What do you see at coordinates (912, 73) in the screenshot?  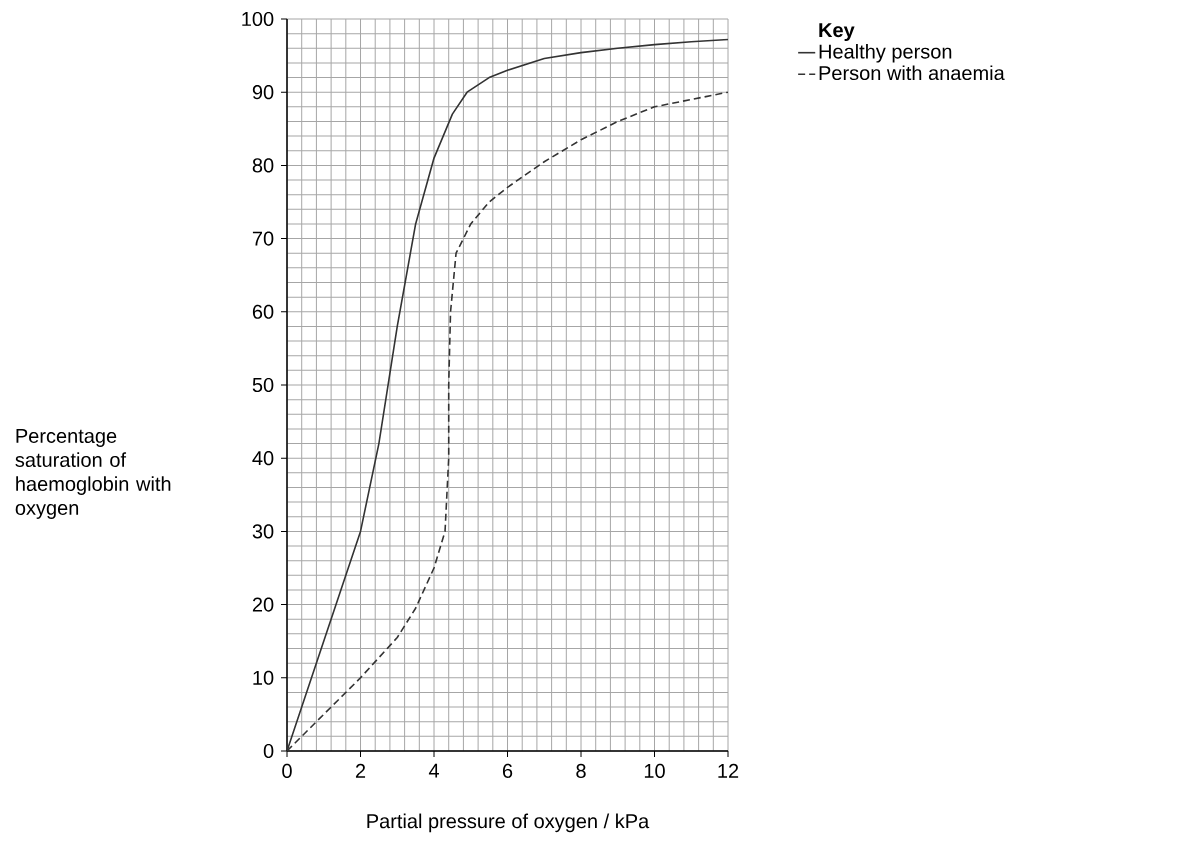 I see `legend-label: Person with anaemia` at bounding box center [912, 73].